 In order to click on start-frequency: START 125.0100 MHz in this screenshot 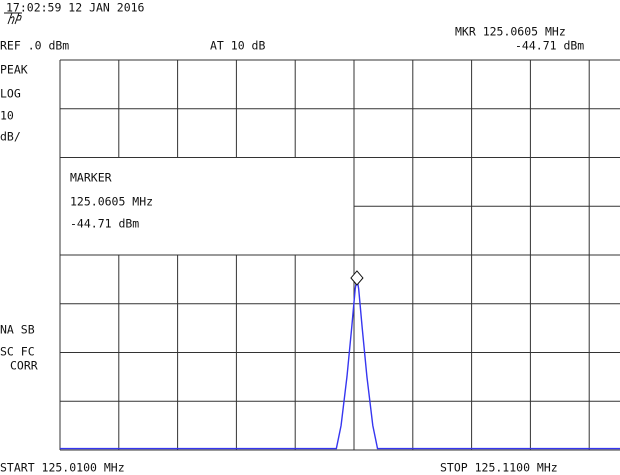, I will do `click(62, 468)`.